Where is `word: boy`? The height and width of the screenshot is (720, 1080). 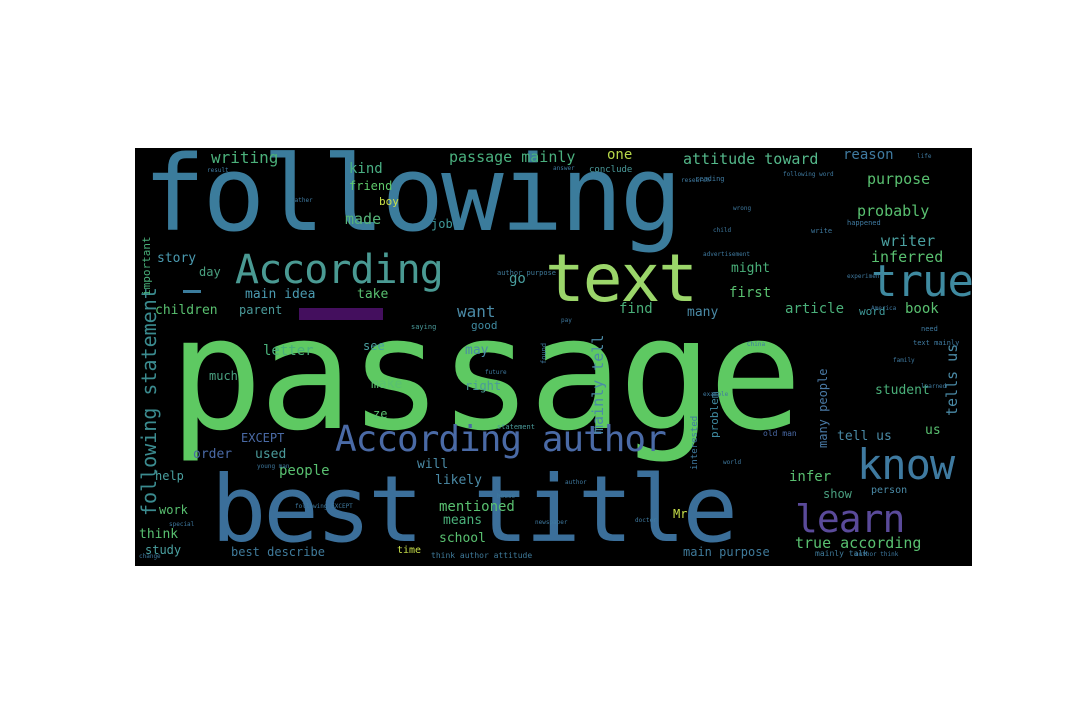
word: boy is located at coordinates (389, 201).